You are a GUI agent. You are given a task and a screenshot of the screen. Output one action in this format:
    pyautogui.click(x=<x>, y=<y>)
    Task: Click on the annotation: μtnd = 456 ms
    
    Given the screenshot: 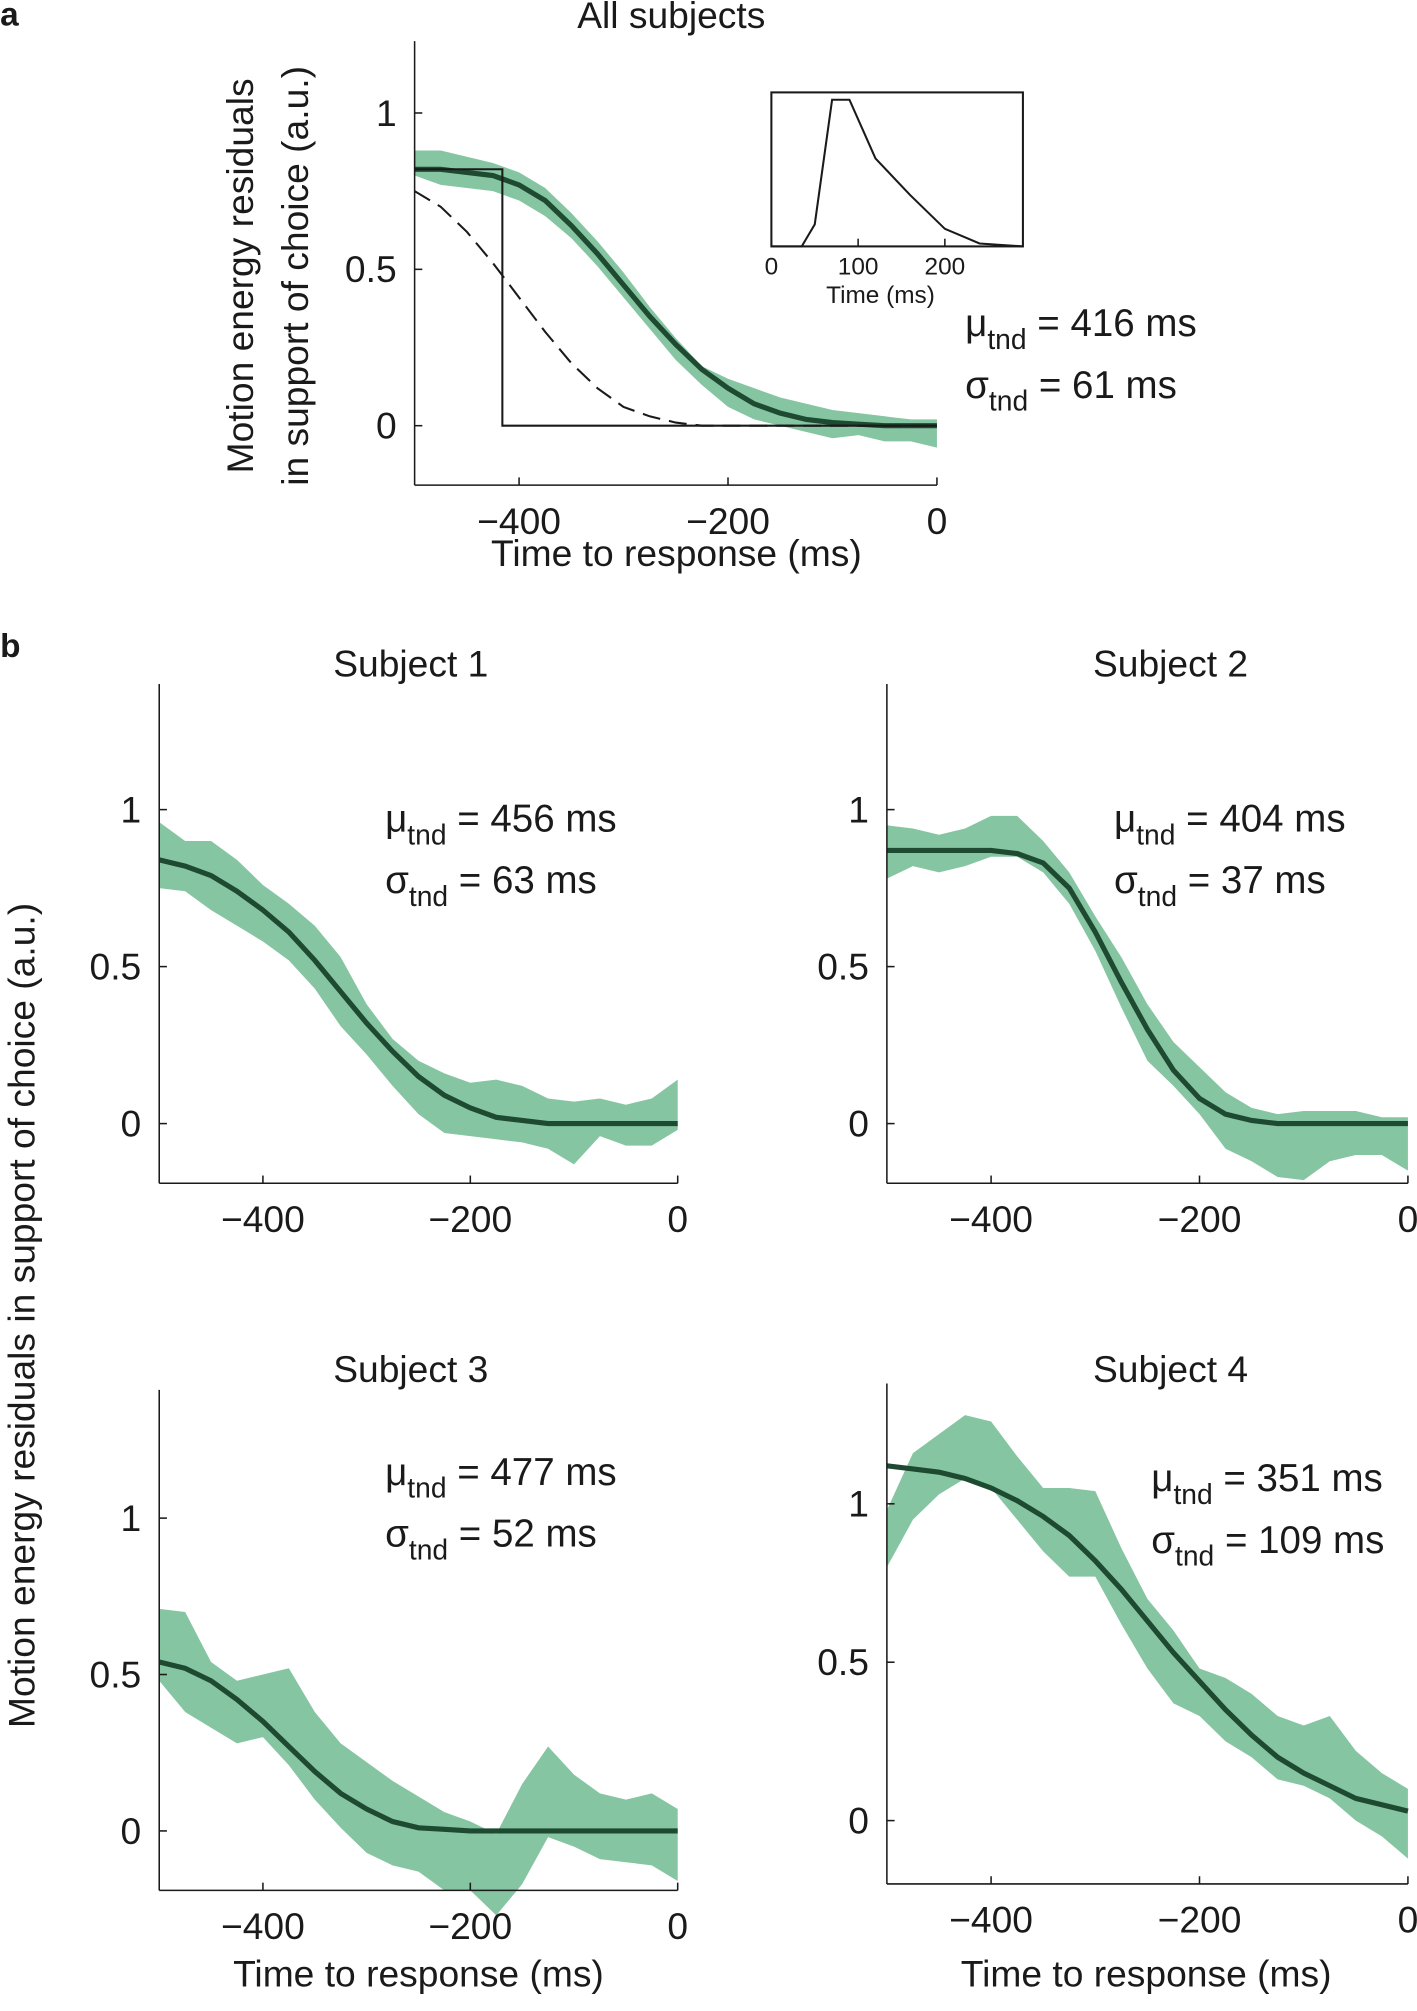 What is the action you would take?
    pyautogui.click(x=501, y=824)
    